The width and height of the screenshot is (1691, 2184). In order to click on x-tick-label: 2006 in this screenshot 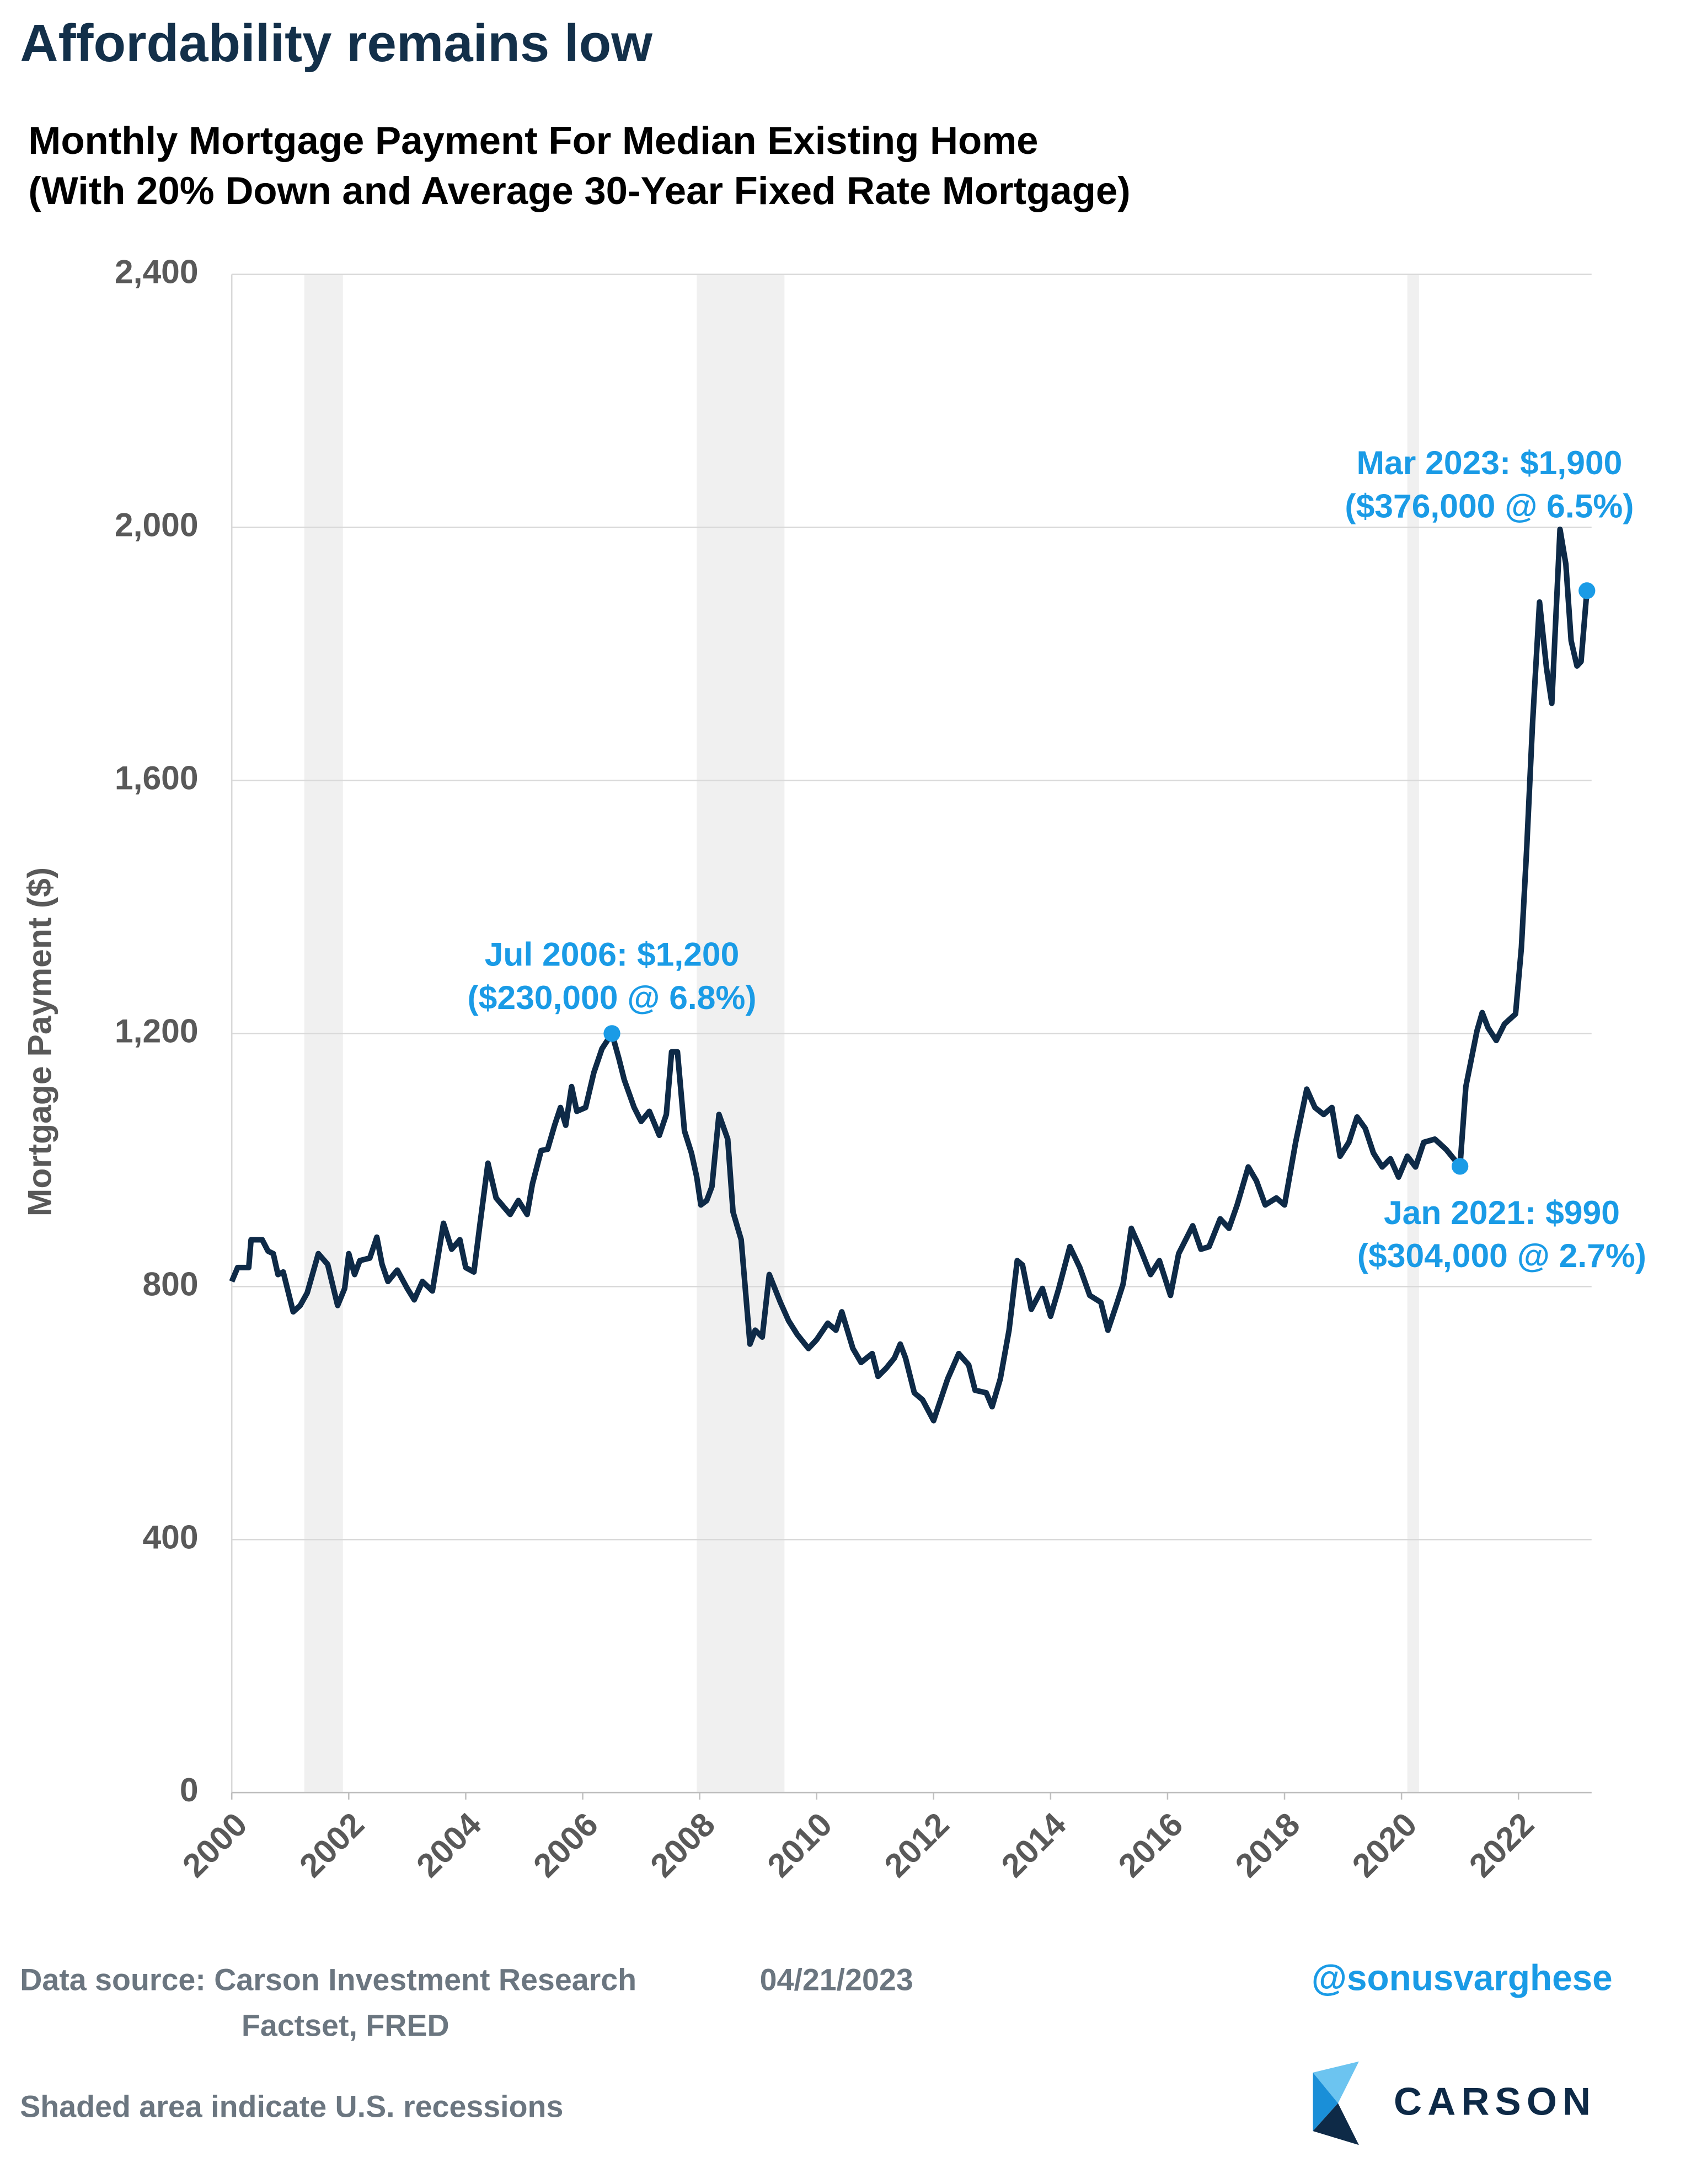, I will do `click(565, 1845)`.